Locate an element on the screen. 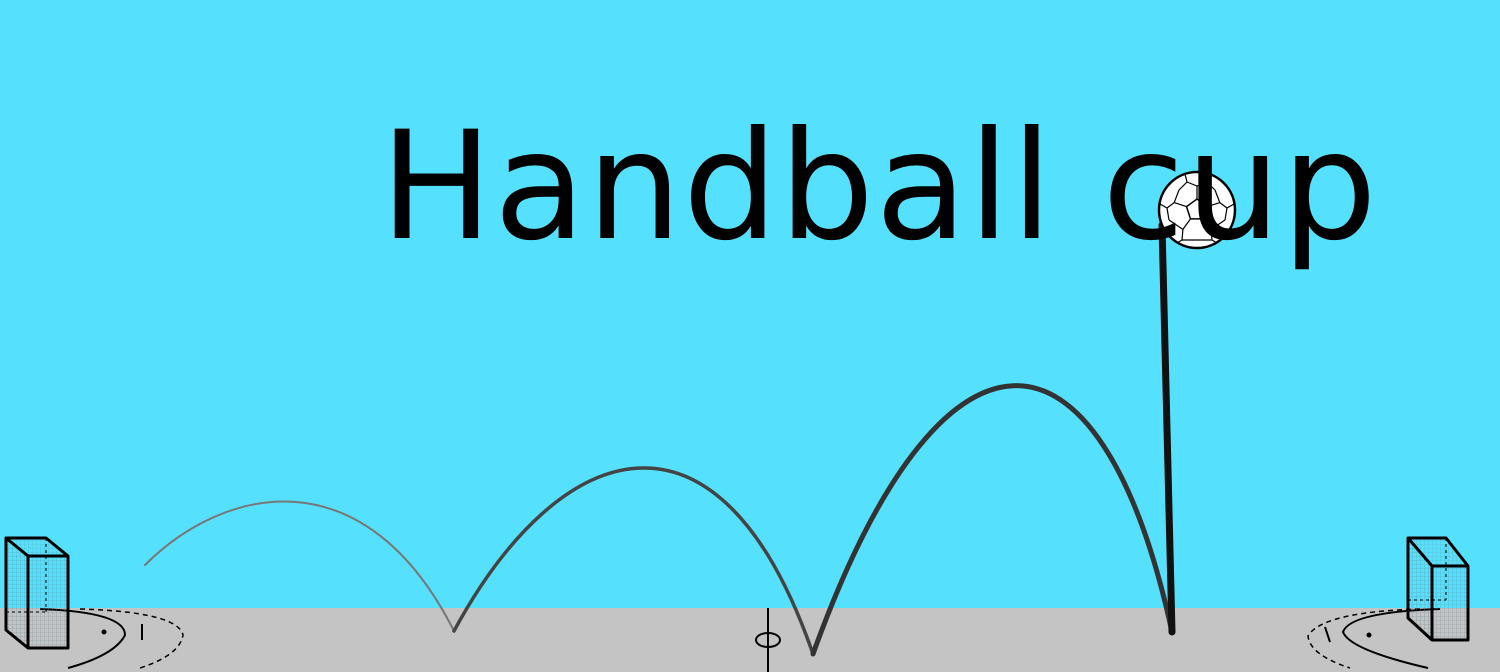  left-goal is located at coordinates (37, 593).